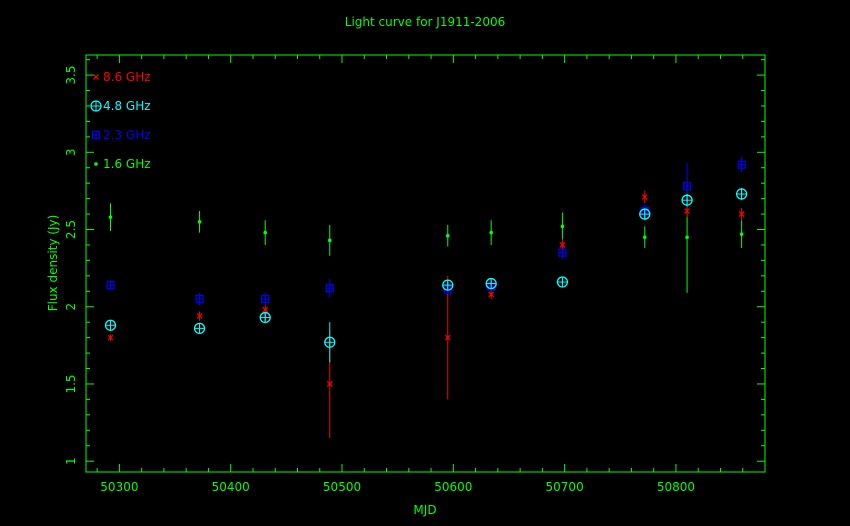 This screenshot has height=526, width=850. Describe the element at coordinates (231, 487) in the screenshot. I see `x-tick-label: 50400` at that location.